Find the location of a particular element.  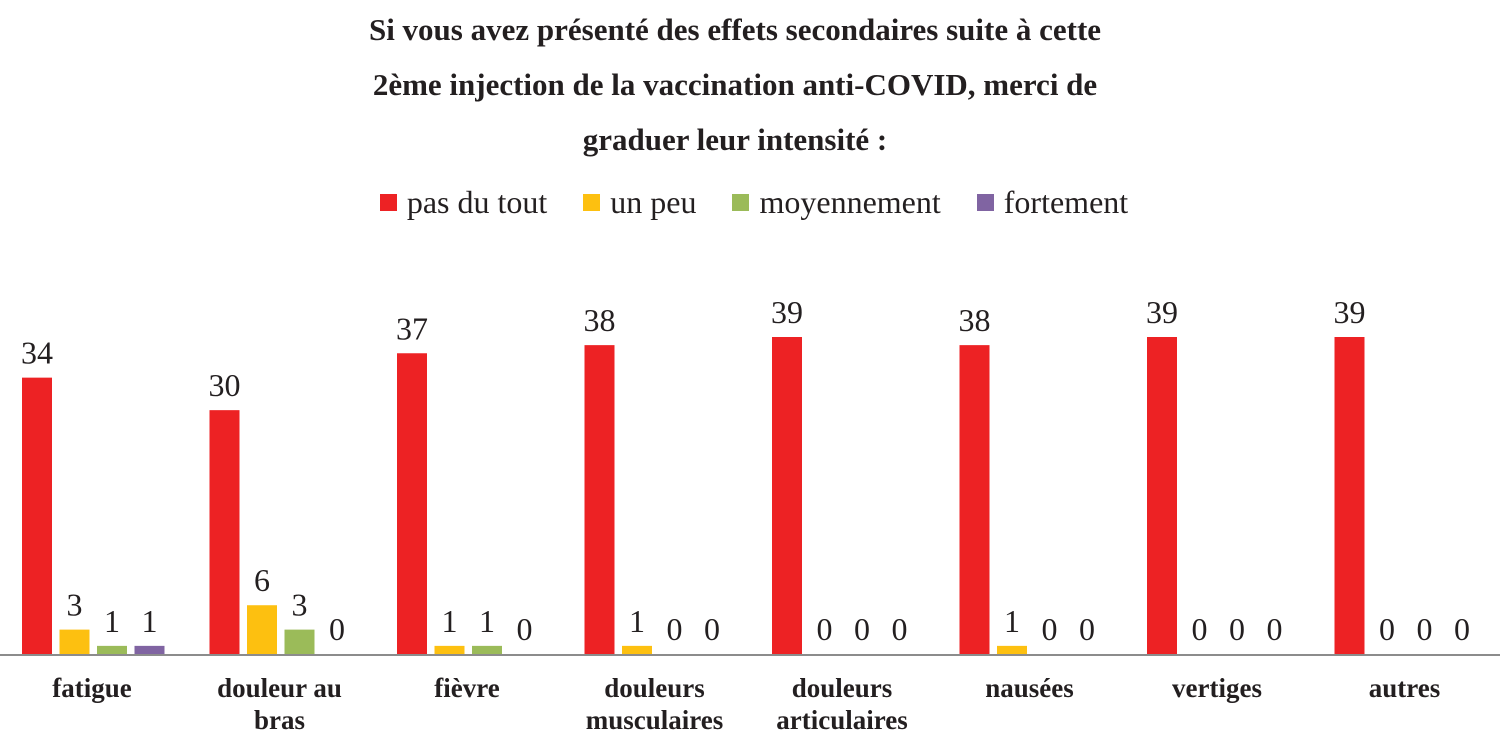

legend-entry-un-peu: un peu is located at coordinates (639, 202).